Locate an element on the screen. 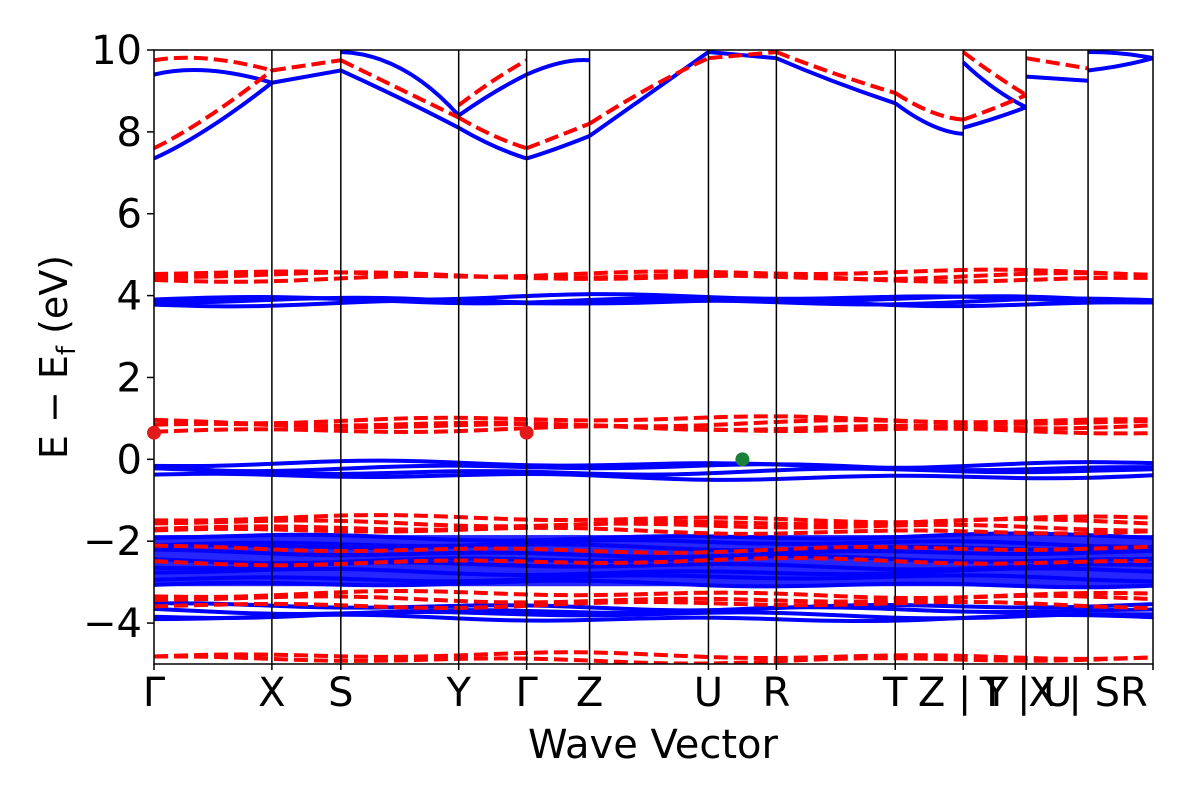 The image size is (1200, 805). x-tick-label-3: Y is located at coordinates (458, 693).